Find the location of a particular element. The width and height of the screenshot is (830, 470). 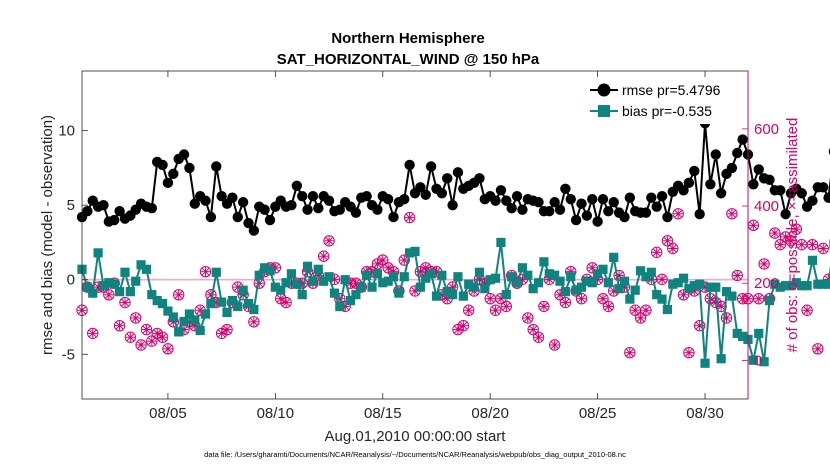

y-tick-label-left: 10 is located at coordinates (66, 131).